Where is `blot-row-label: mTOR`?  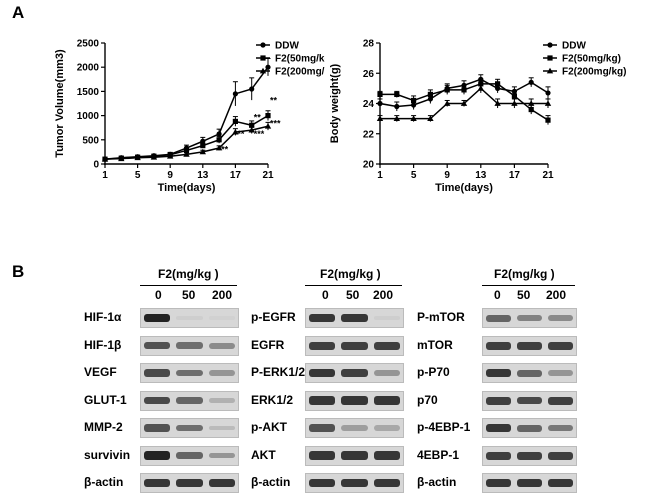
blot-row-label: mTOR is located at coordinates (435, 344).